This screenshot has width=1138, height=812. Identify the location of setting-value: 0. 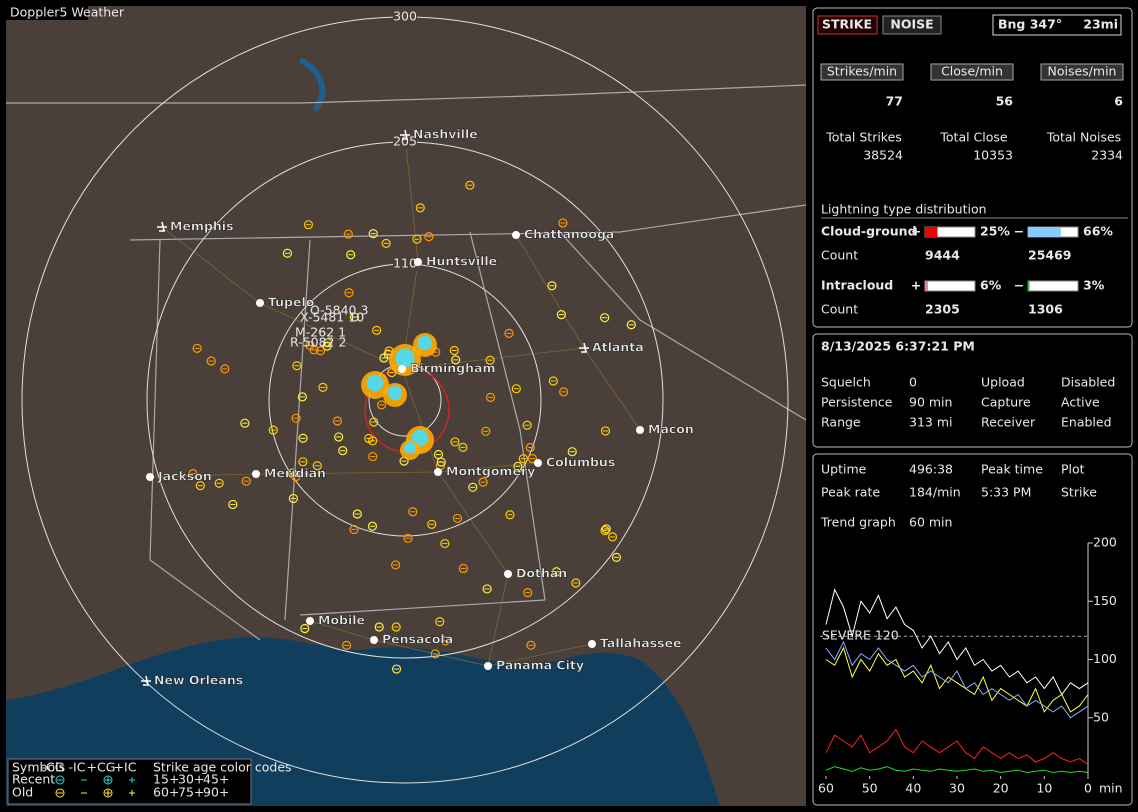
(913, 382).